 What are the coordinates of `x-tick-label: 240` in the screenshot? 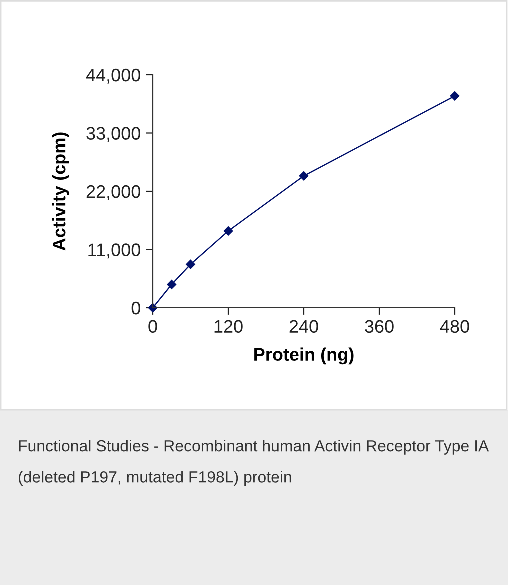 It's located at (304, 327).